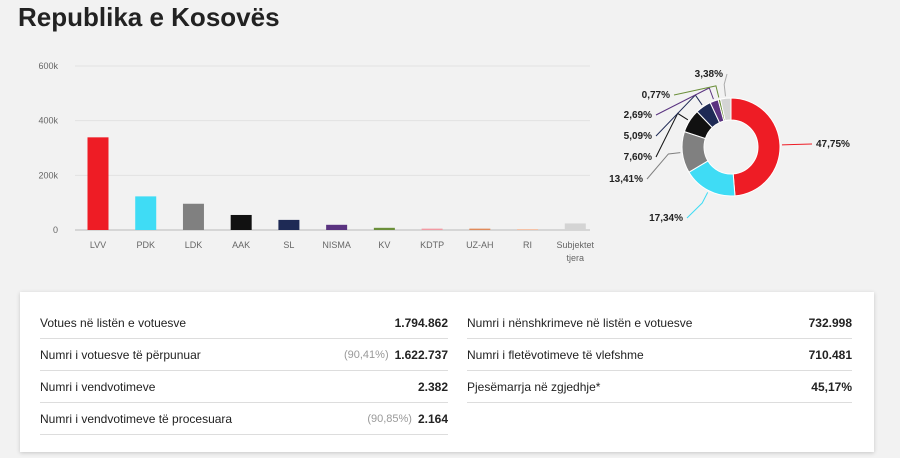 The image size is (900, 458). Describe the element at coordinates (709, 74) in the screenshot. I see `slice-label: 3,38%` at that location.